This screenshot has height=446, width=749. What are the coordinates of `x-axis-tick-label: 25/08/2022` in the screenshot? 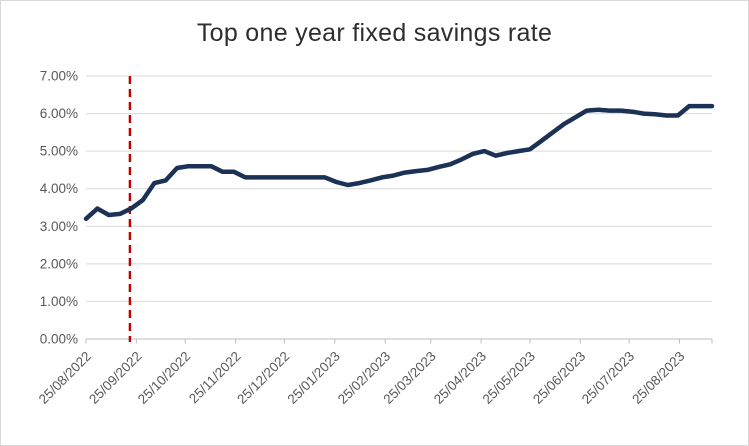 It's located at (65, 378).